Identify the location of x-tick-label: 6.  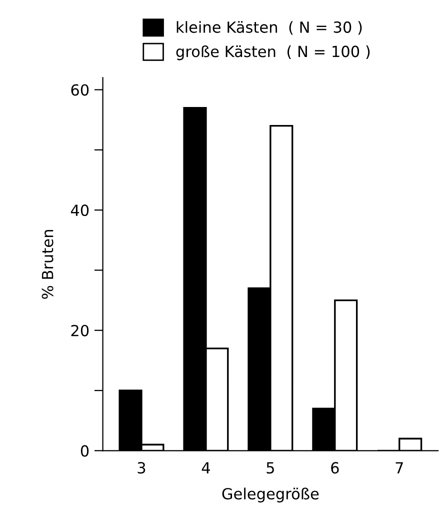
(335, 468).